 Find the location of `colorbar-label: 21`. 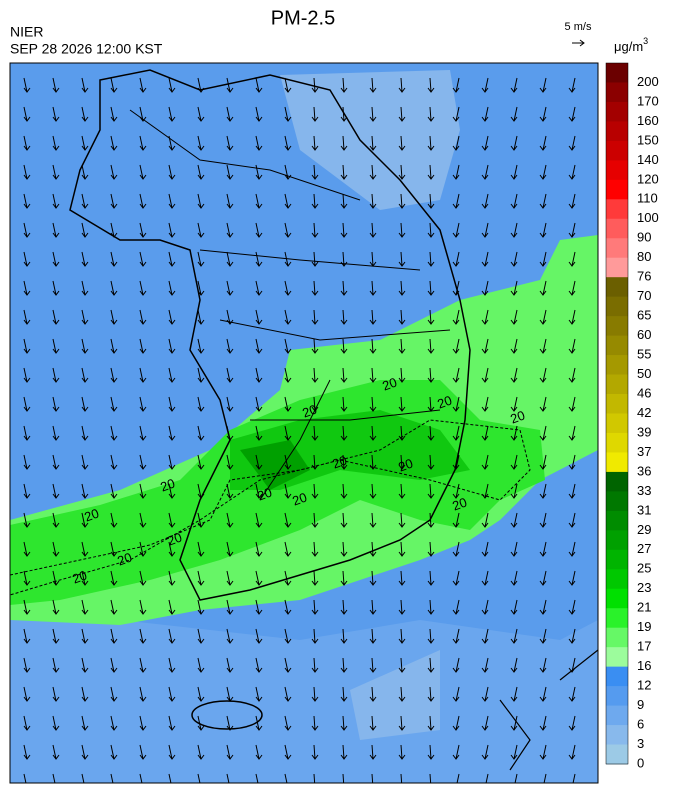

colorbar-label: 21 is located at coordinates (644, 607).